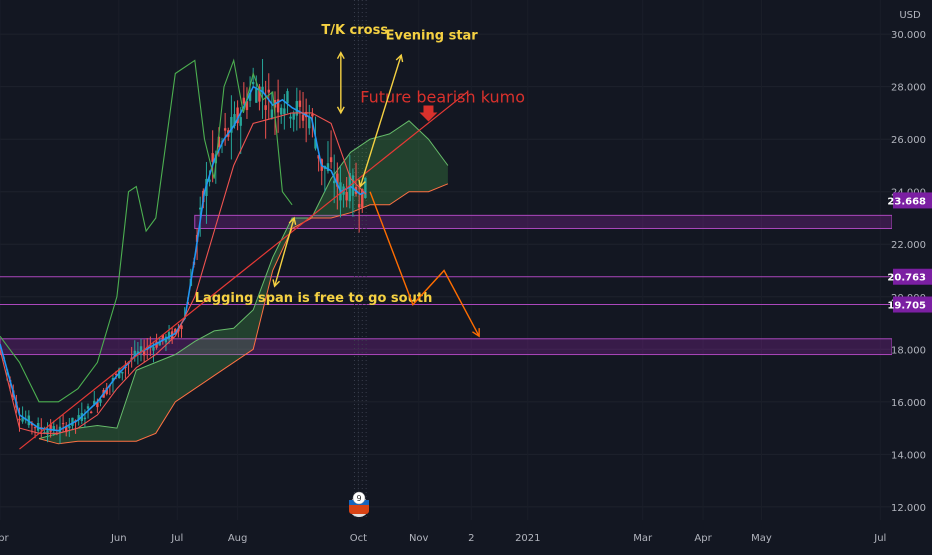 Image resolution: width=932 pixels, height=555 pixels. I want to click on y-tick-label: 28.000, so click(908, 88).